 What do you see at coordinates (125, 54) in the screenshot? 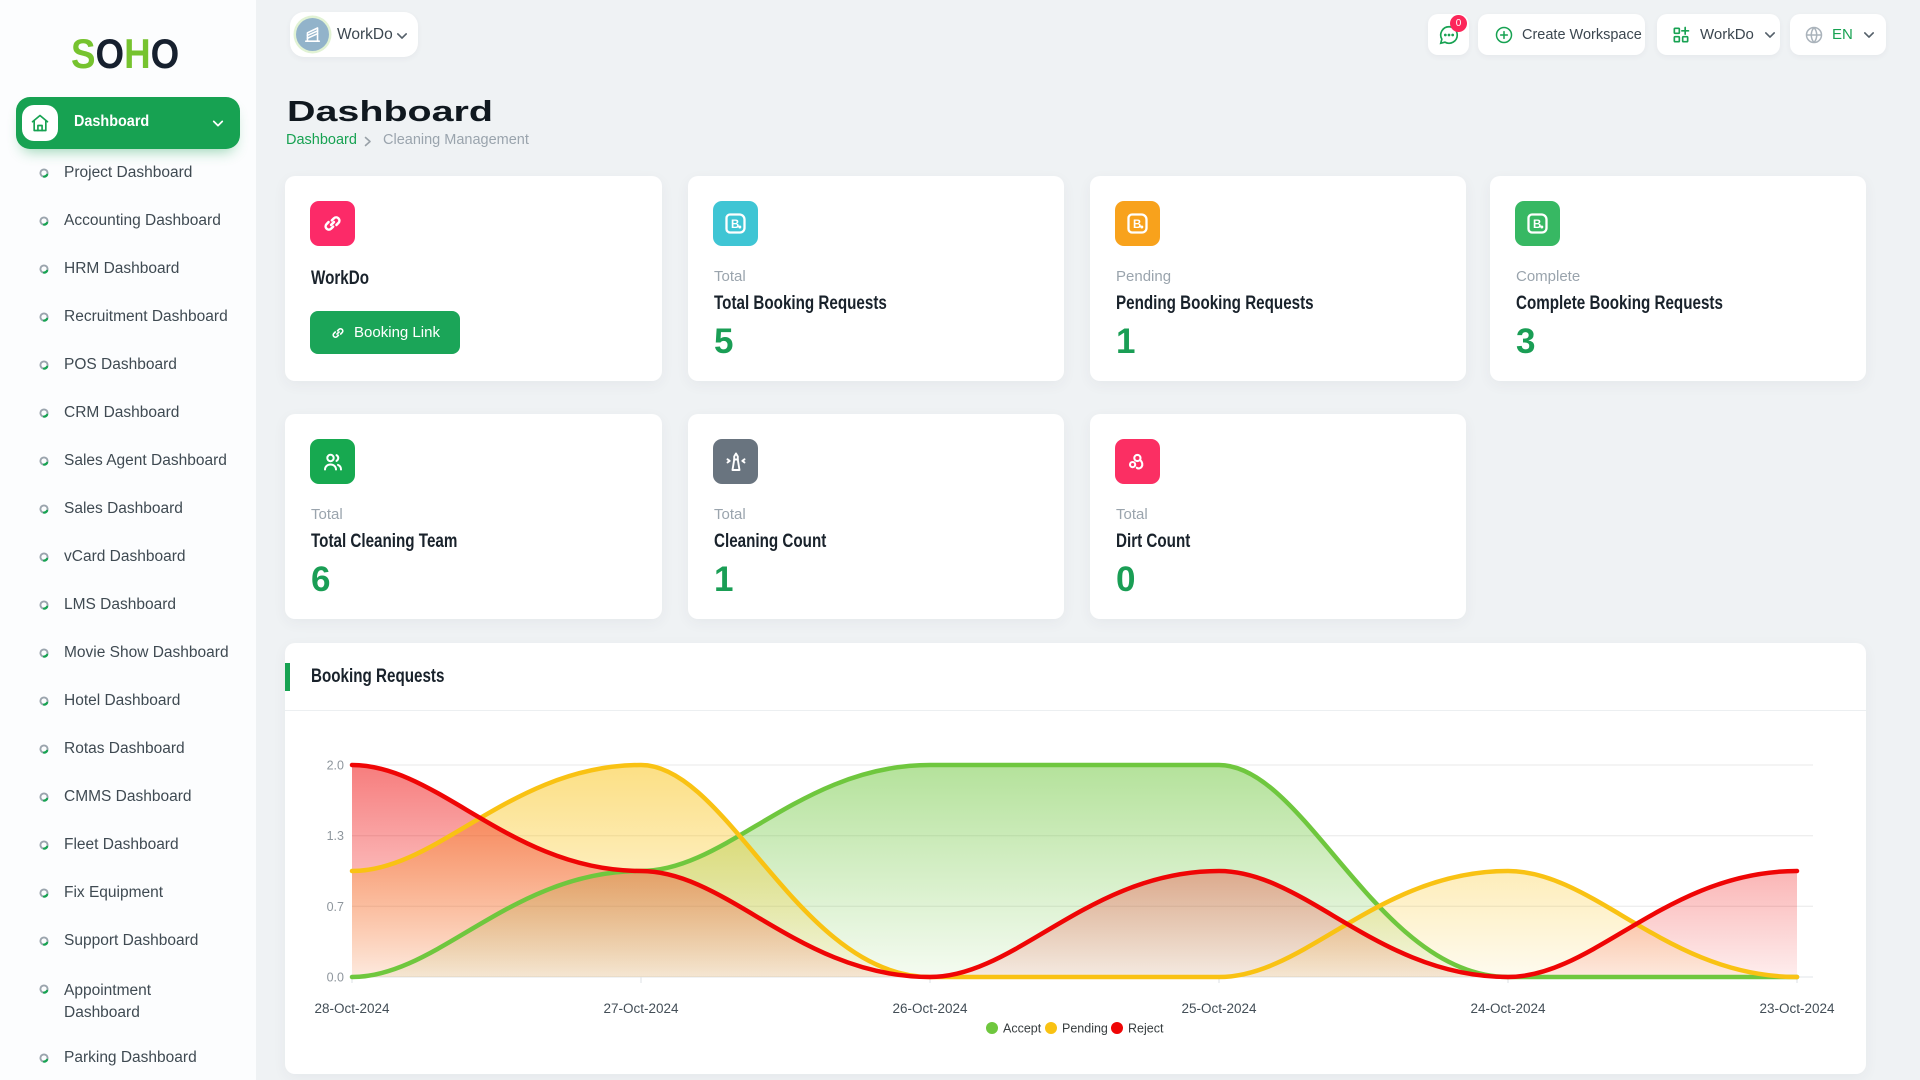
I see `svg-text: SOHO` at bounding box center [125, 54].